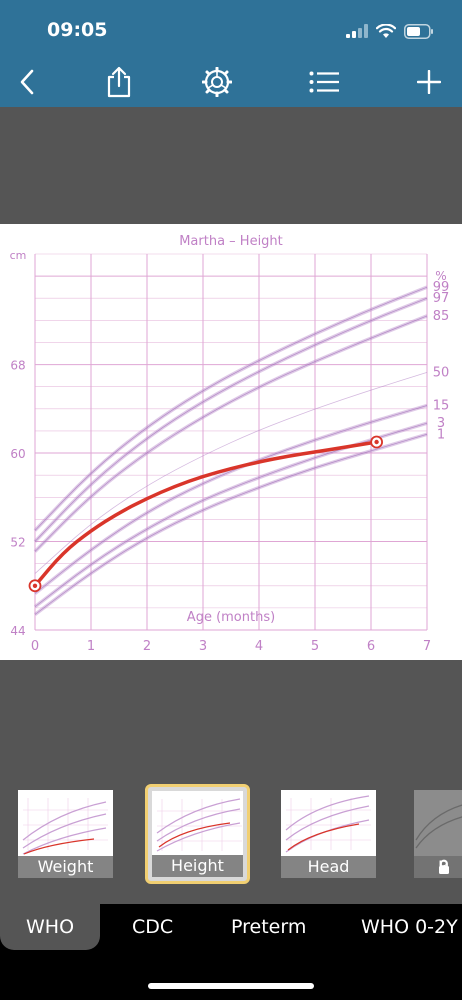 This screenshot has height=1000, width=462. What do you see at coordinates (17, 366) in the screenshot?
I see `y-tick-label: 68` at bounding box center [17, 366].